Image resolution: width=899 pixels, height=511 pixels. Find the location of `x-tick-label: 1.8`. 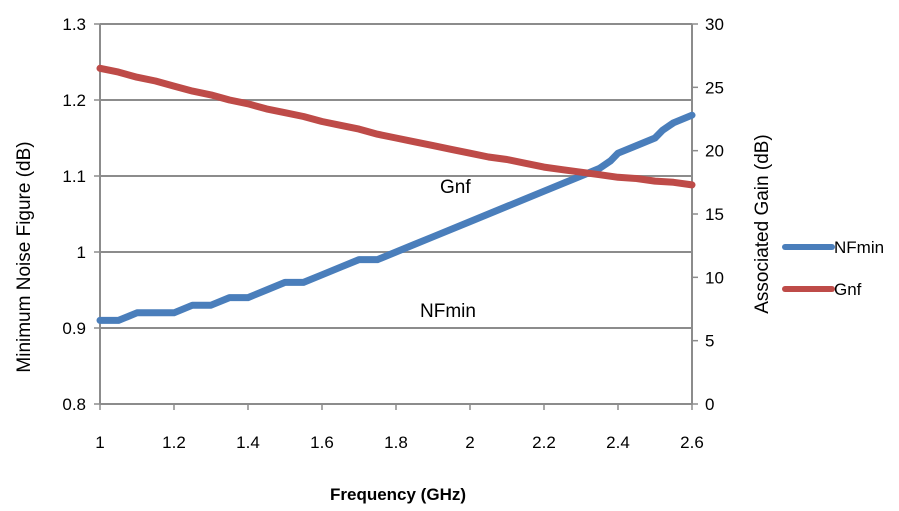

x-tick-label: 1.8 is located at coordinates (396, 442).